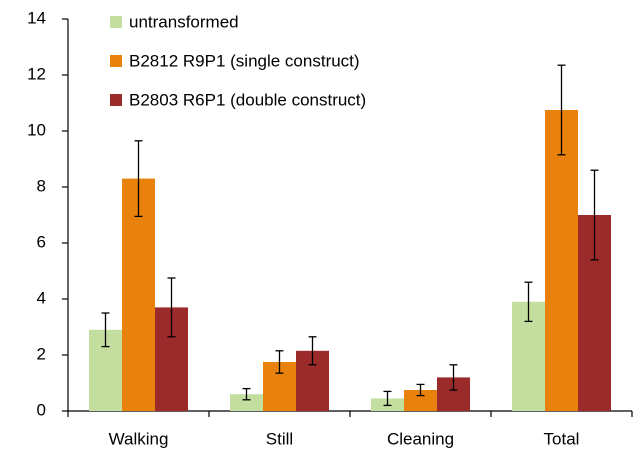 This screenshot has width=641, height=452. Describe the element at coordinates (36, 129) in the screenshot. I see `y-tick-label: 10` at that location.